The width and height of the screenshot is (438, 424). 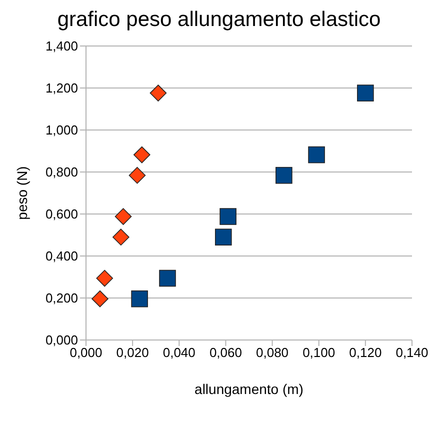 What do you see at coordinates (61, 298) in the screenshot?
I see `y-tick-label: 0,200` at bounding box center [61, 298].